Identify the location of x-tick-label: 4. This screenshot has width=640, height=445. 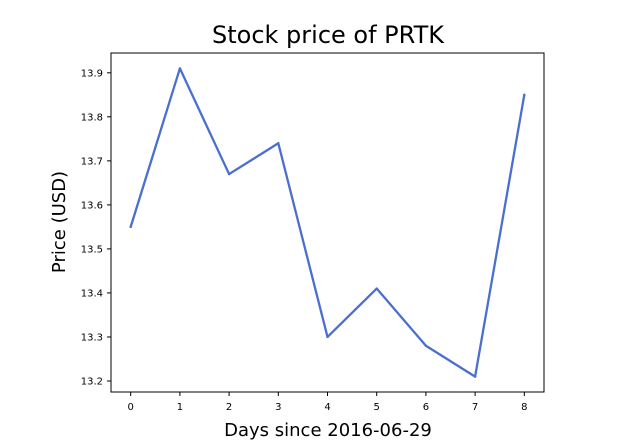
(327, 407).